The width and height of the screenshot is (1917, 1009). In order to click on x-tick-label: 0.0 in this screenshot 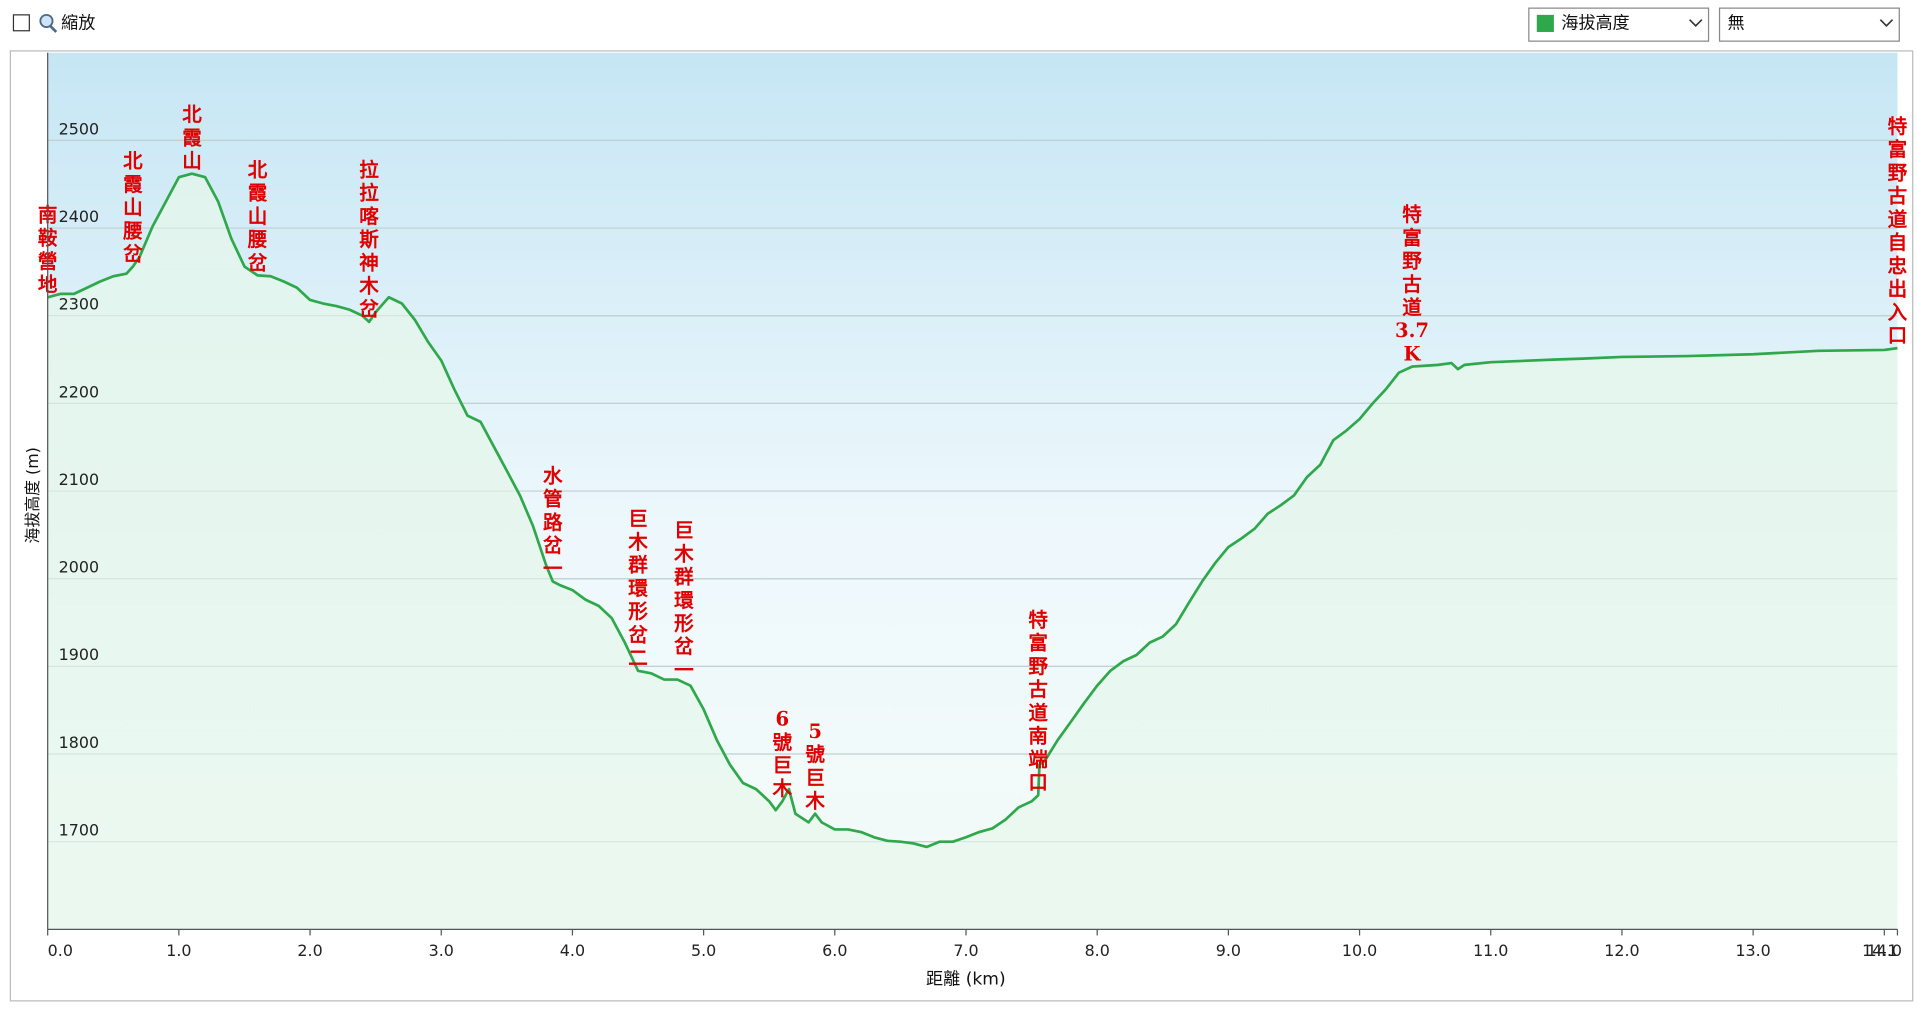, I will do `click(60, 950)`.